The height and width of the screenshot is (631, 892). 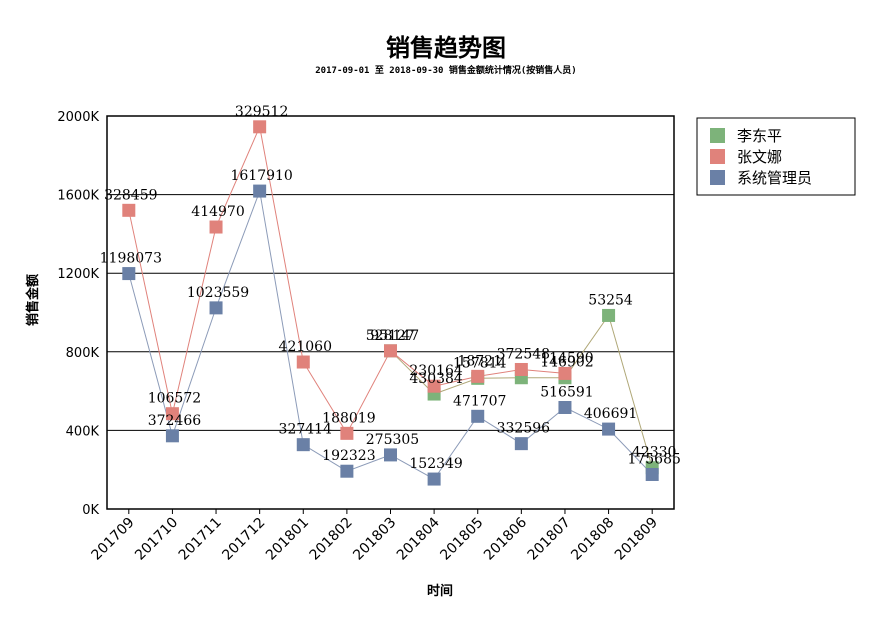 What do you see at coordinates (83, 353) in the screenshot?
I see `y-tick-label: 800K` at bounding box center [83, 353].